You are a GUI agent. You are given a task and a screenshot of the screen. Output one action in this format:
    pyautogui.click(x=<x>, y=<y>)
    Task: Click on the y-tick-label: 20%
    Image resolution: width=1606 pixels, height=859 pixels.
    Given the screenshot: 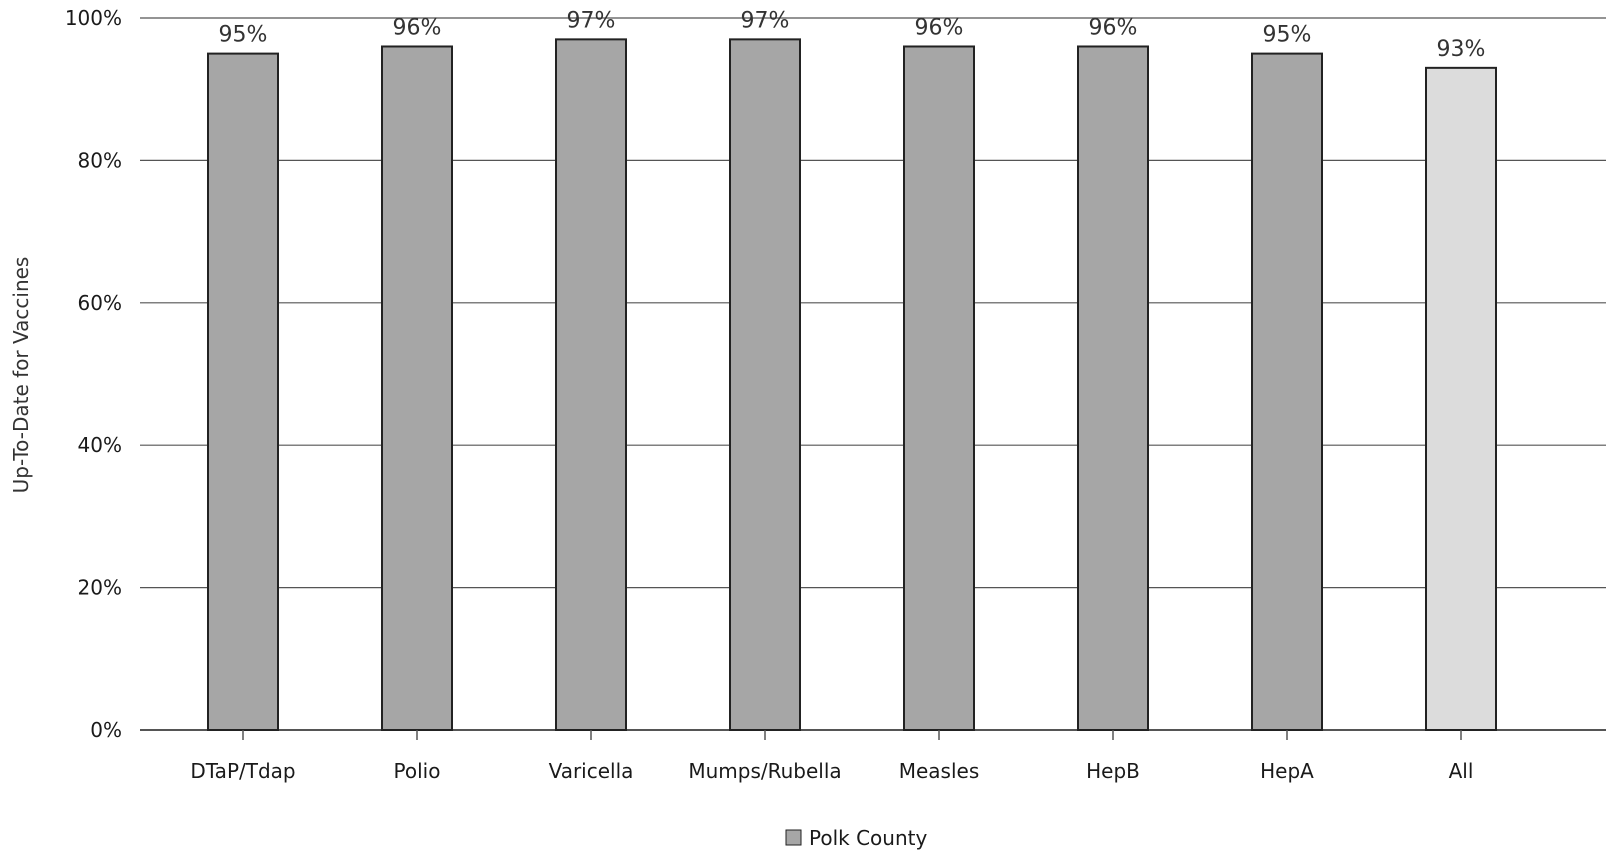 What is the action you would take?
    pyautogui.click(x=100, y=588)
    